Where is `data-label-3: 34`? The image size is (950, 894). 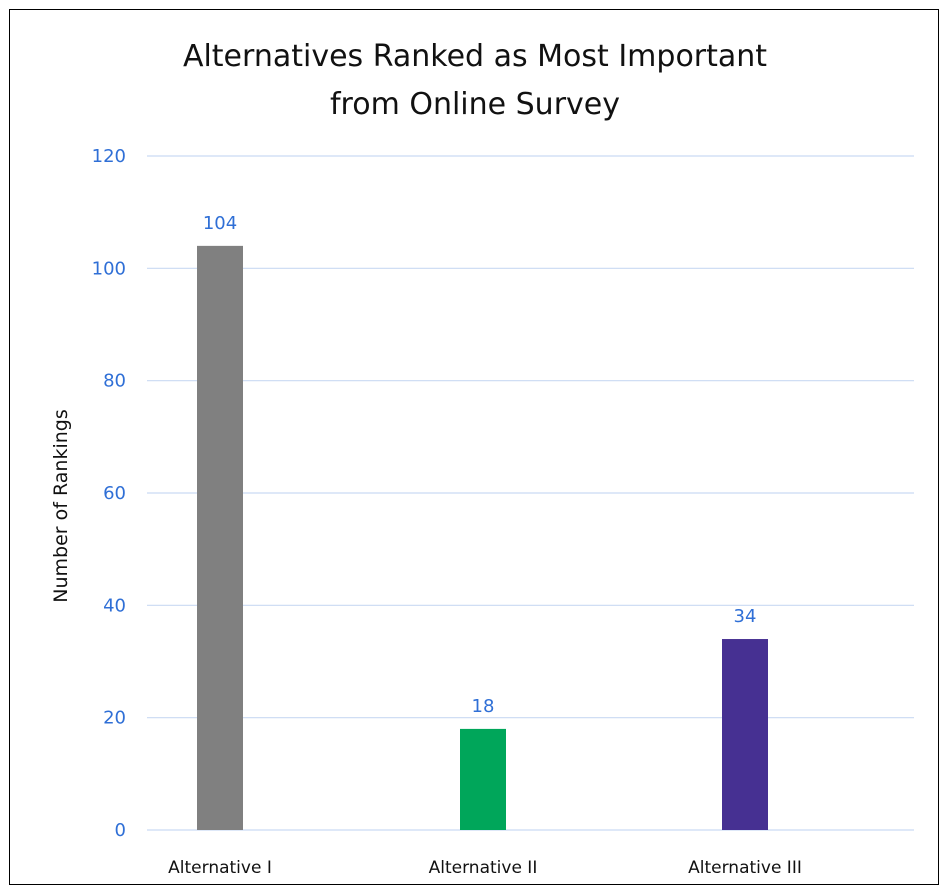 data-label-3: 34 is located at coordinates (745, 616).